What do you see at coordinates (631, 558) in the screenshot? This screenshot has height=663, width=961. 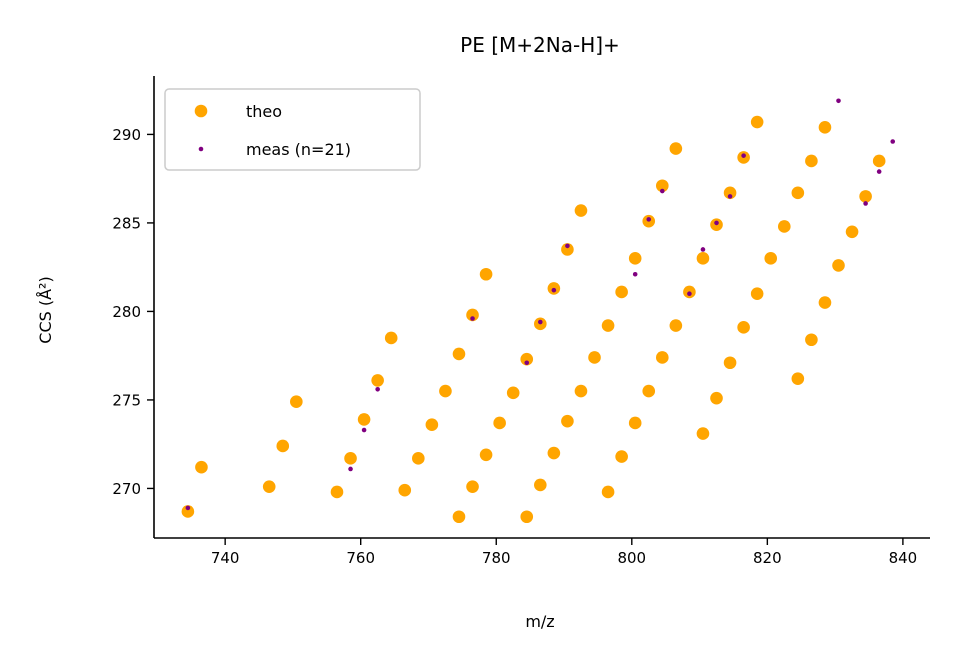 I see `x-tick-label: 800` at bounding box center [631, 558].